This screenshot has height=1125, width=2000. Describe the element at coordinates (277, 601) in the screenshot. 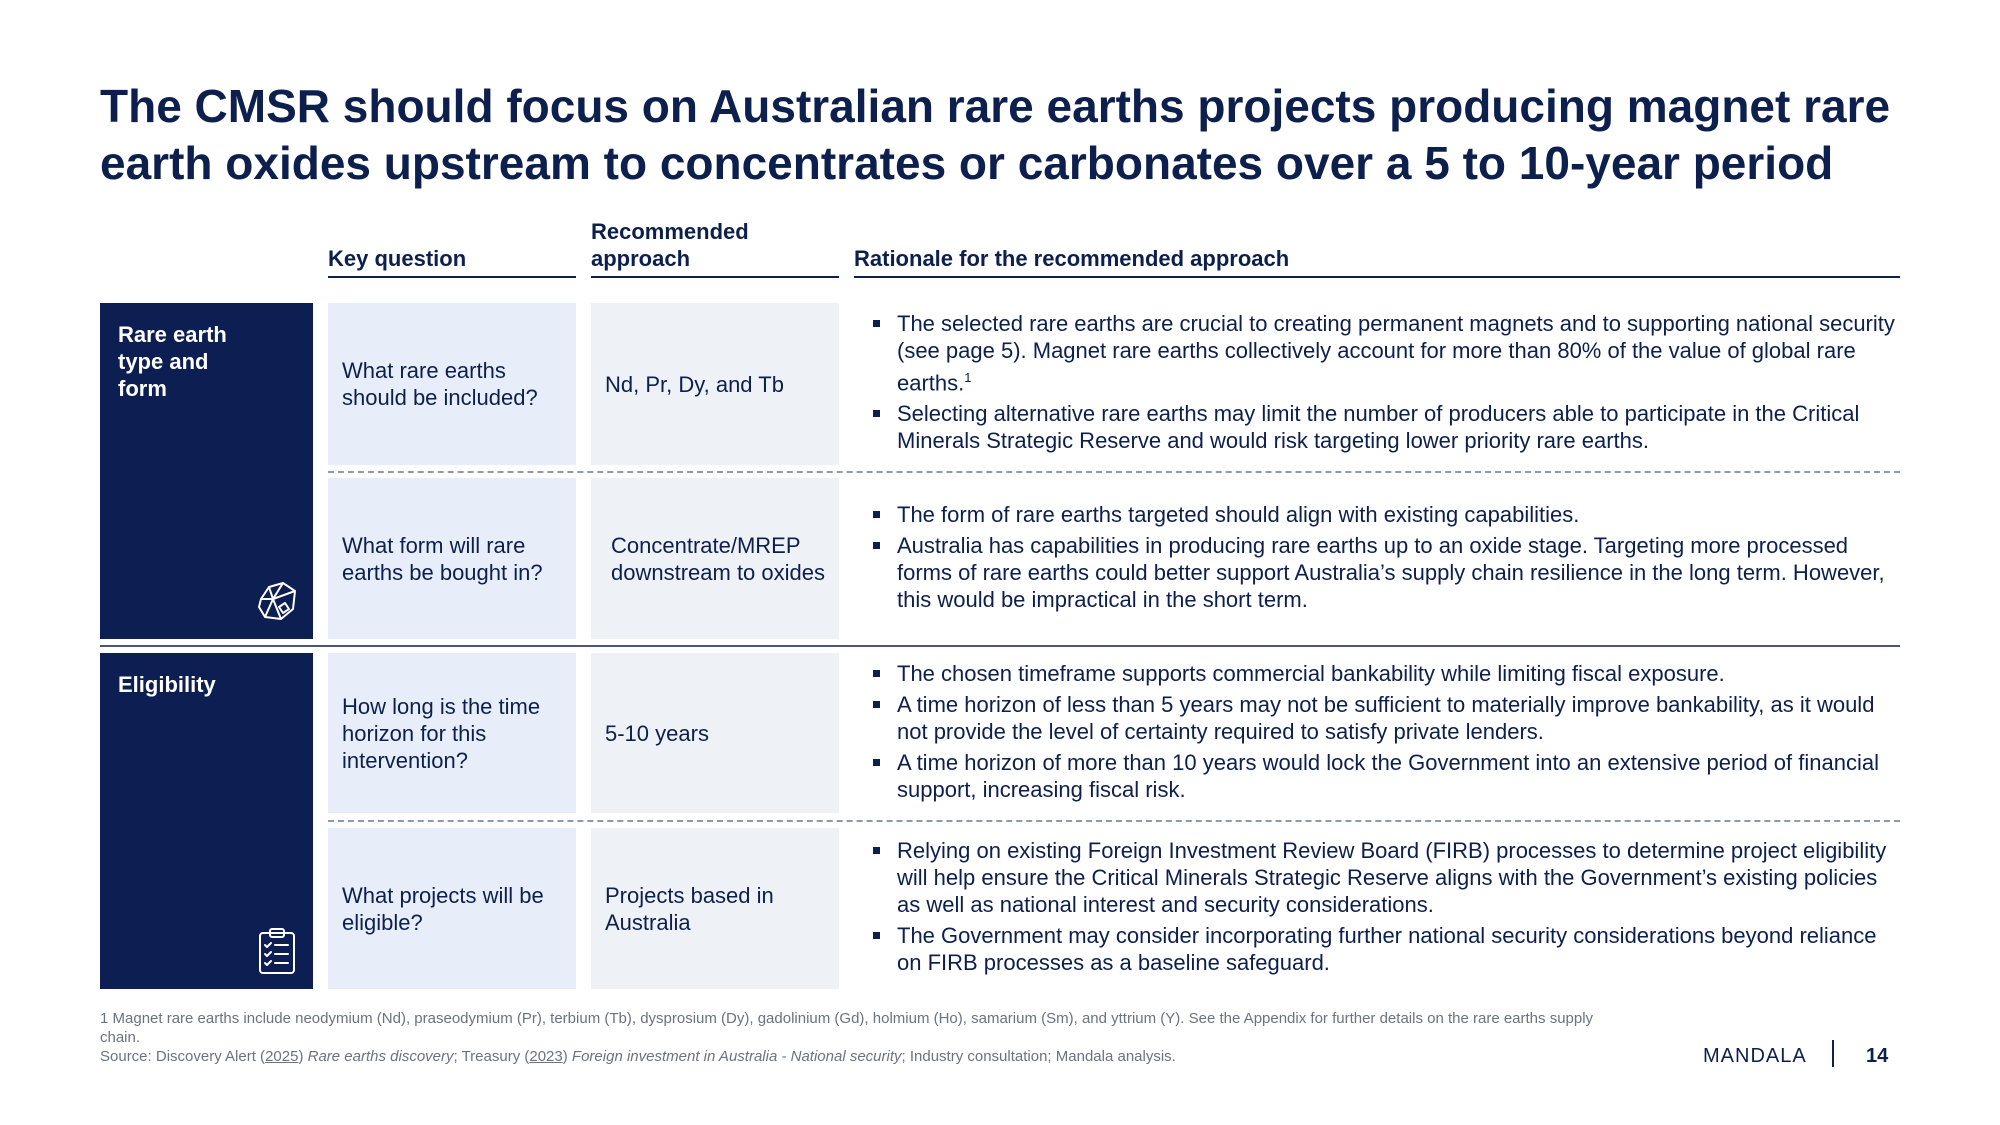

I see `rock-ore-icon` at that location.